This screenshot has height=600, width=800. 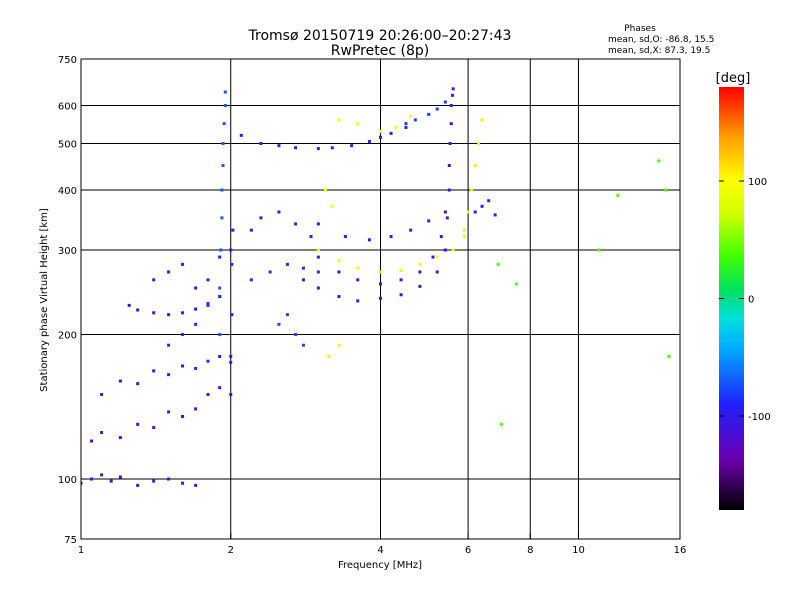 What do you see at coordinates (380, 565) in the screenshot?
I see `x-axis-label: Frequency [MHz]` at bounding box center [380, 565].